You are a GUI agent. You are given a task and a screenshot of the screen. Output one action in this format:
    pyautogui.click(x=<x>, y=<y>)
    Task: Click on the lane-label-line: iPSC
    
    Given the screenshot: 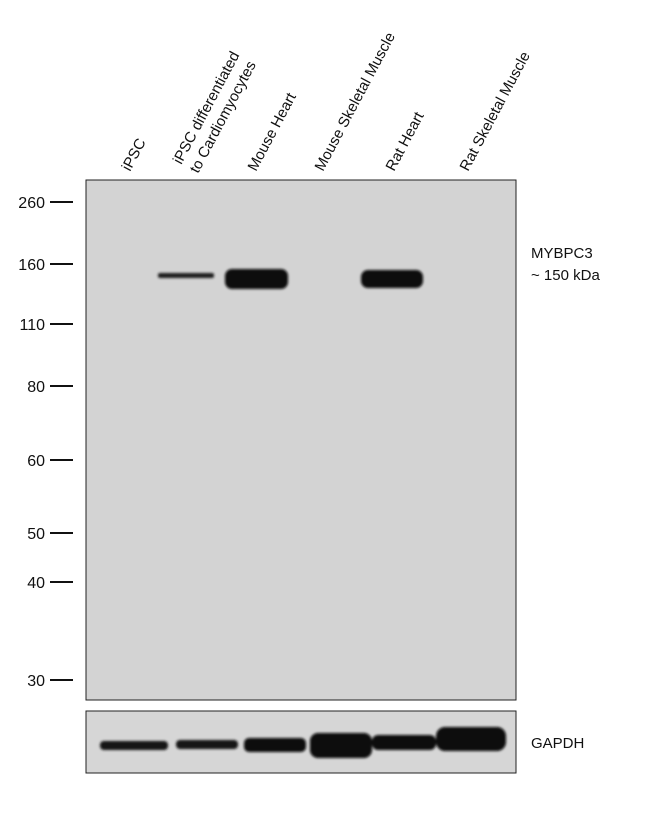 What is the action you would take?
    pyautogui.click(x=134, y=155)
    